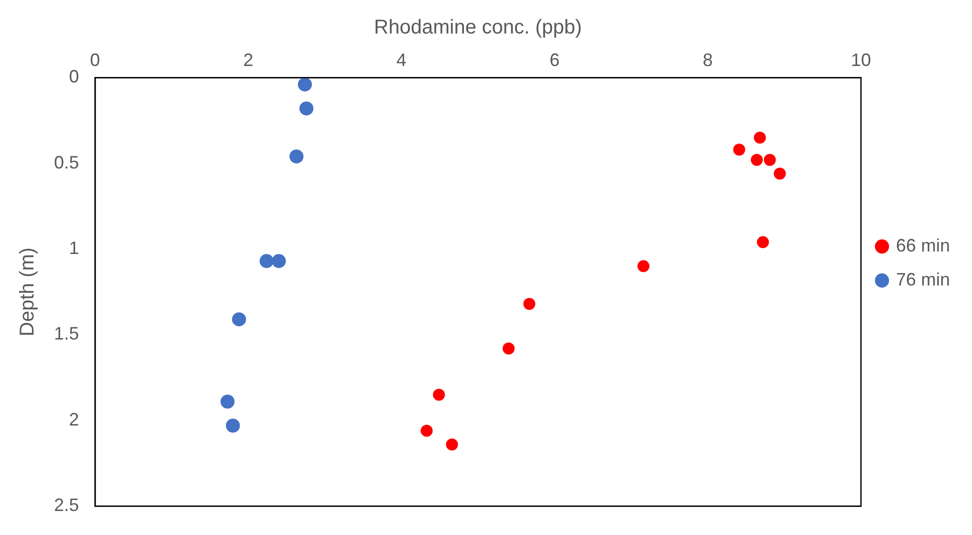 Image resolution: width=972 pixels, height=535 pixels. What do you see at coordinates (707, 60) in the screenshot?
I see `x-tick-label: 8` at bounding box center [707, 60].